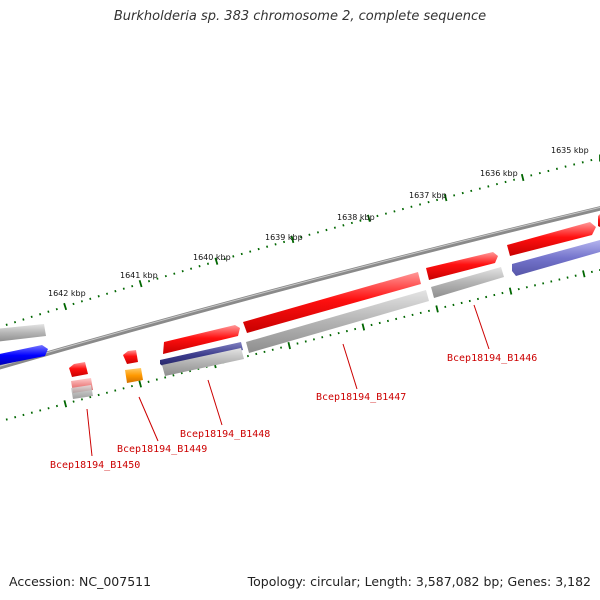 The image size is (600, 600). What do you see at coordinates (361, 397) in the screenshot?
I see `gene-label: Bcep18194_B1447` at bounding box center [361, 397].